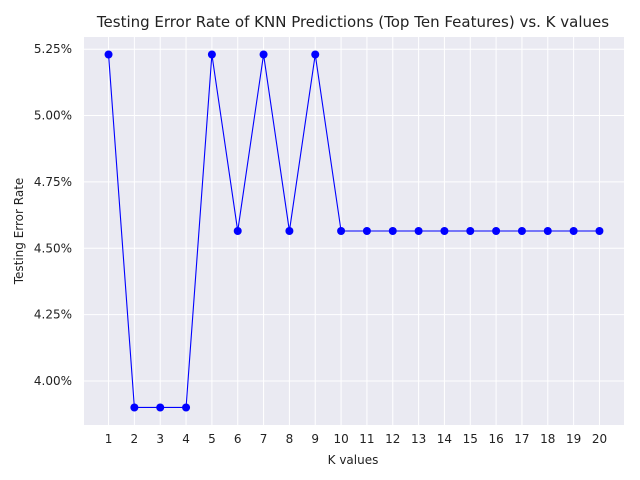 This screenshot has width=640, height=480. I want to click on x-tick-label: 18, so click(547, 439).